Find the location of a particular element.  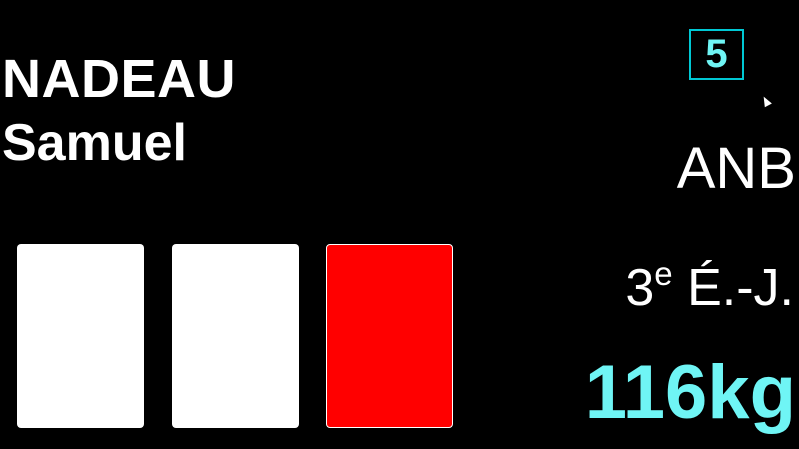

referee-light-center is located at coordinates (235, 336).